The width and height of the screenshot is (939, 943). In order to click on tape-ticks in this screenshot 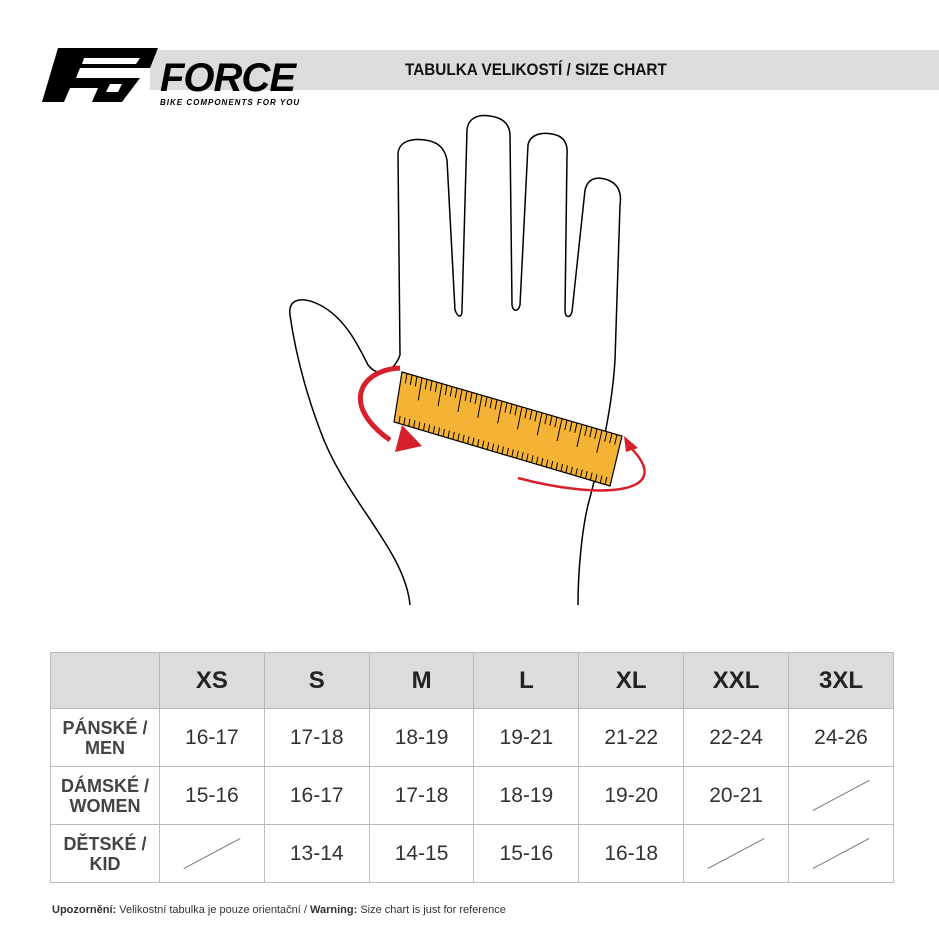, I will do `click(508, 429)`.